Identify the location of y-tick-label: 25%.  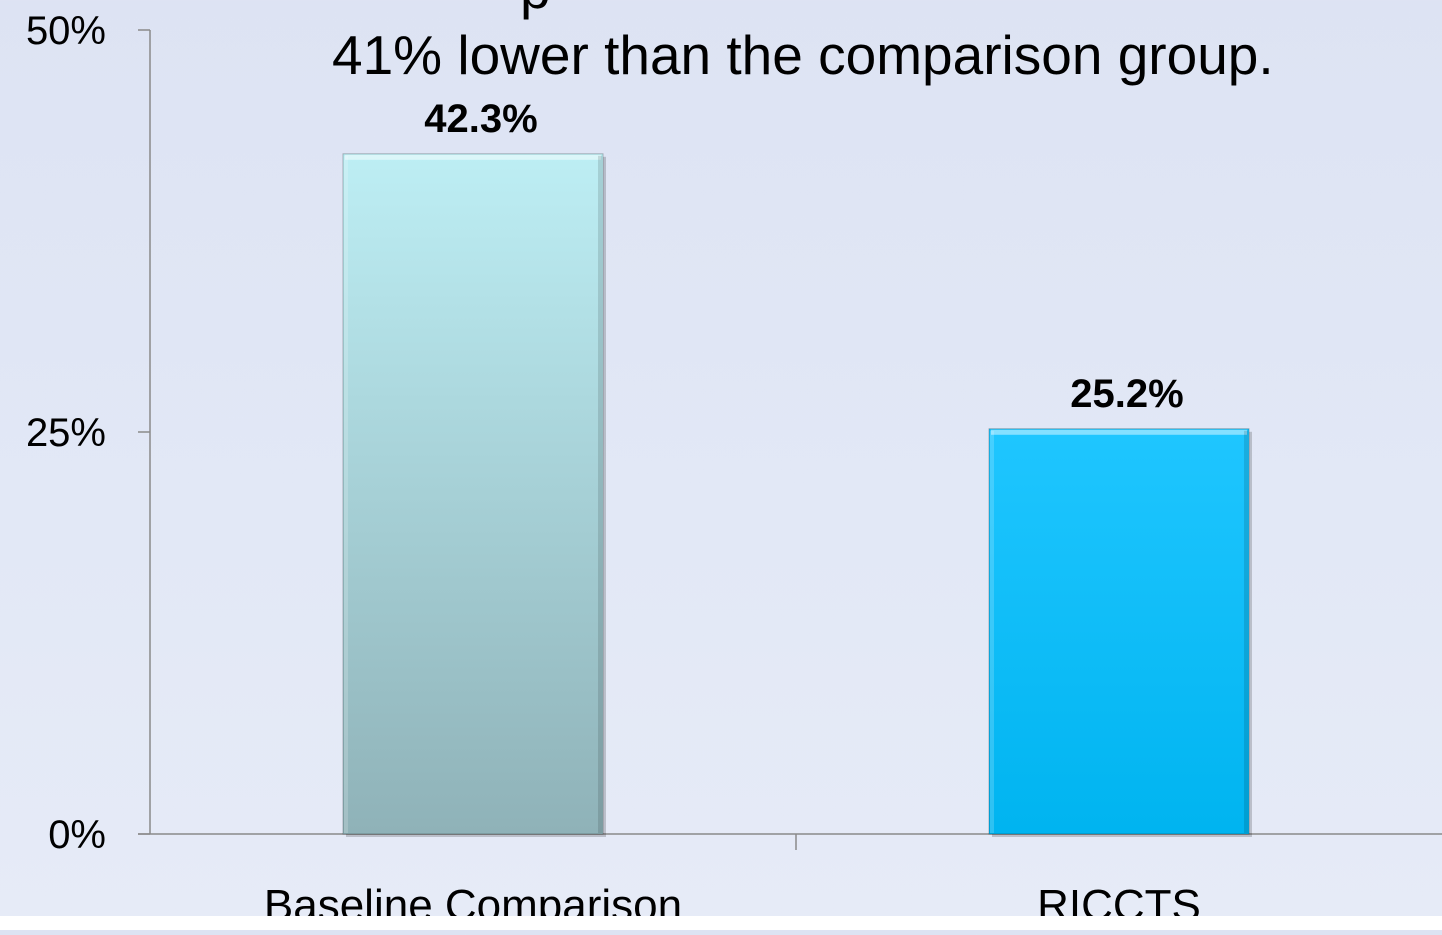
(66, 433).